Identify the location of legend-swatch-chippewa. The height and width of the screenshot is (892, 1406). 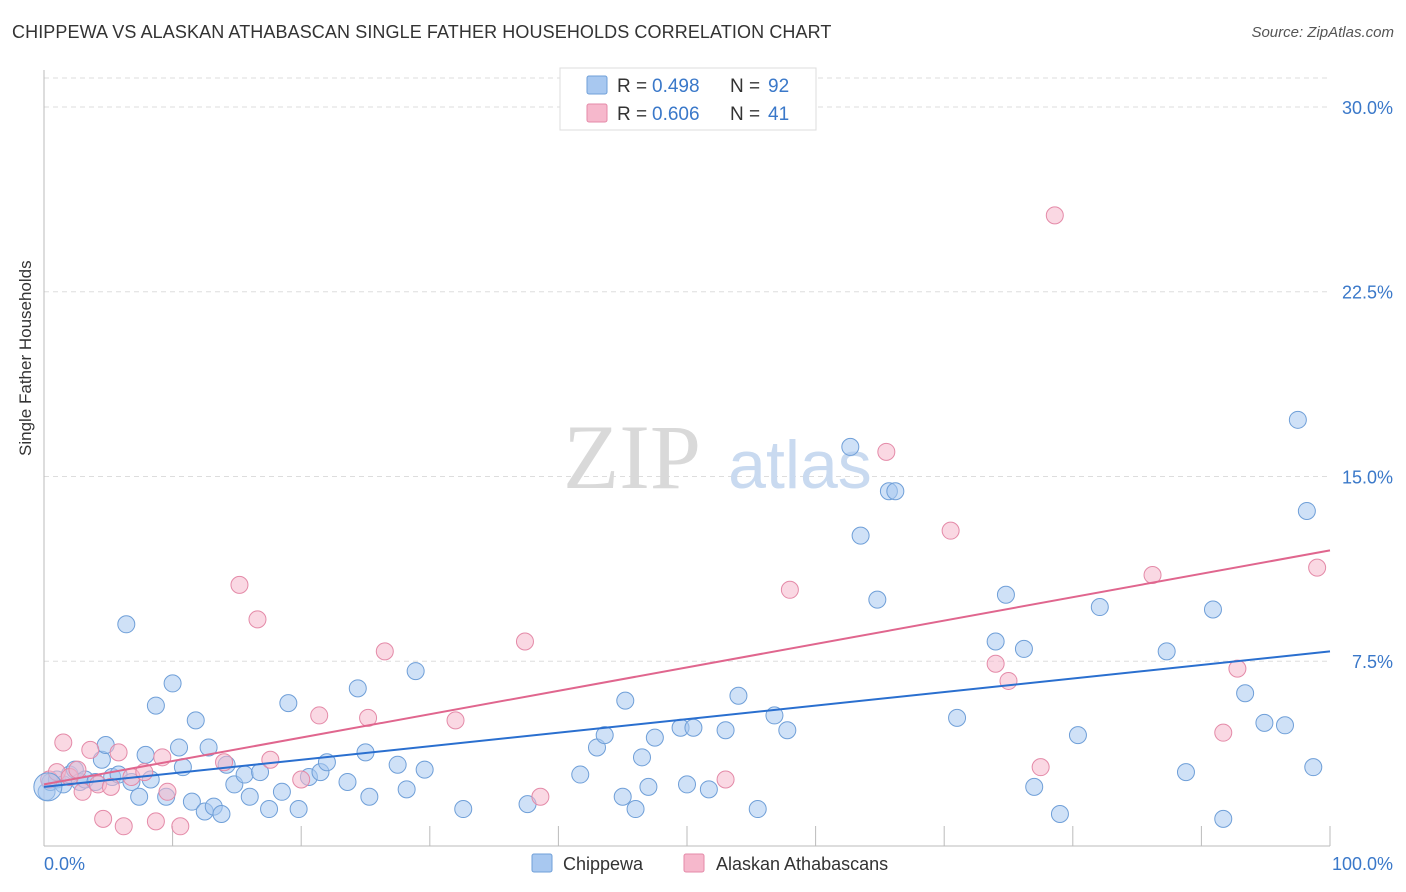
(597, 85).